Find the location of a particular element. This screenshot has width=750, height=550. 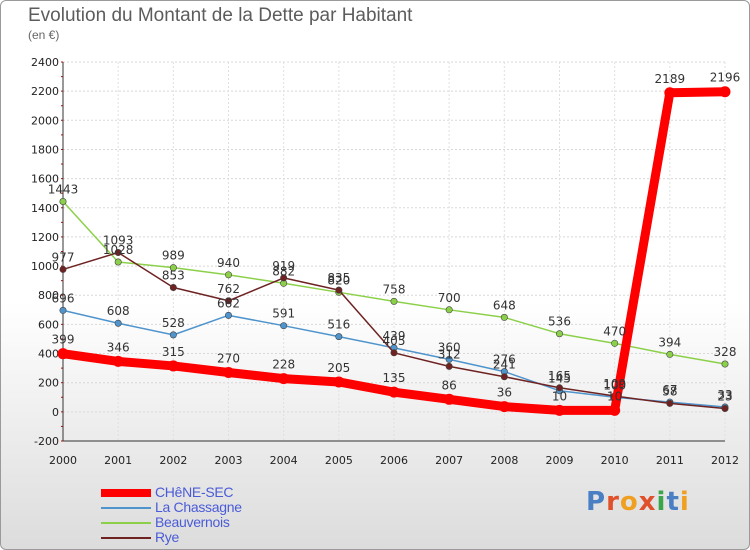

chart-subtitle: (en €) is located at coordinates (44, 35).